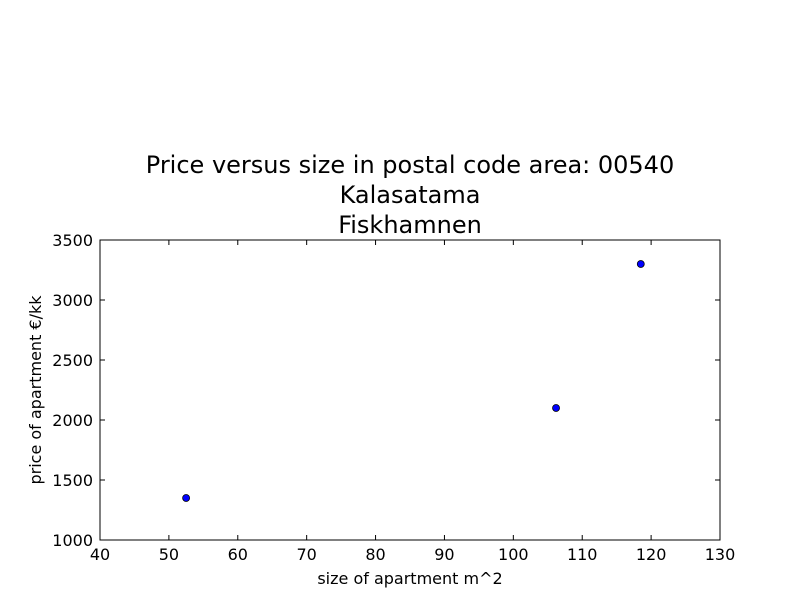  What do you see at coordinates (444, 554) in the screenshot?
I see `x-tick-label: 90` at bounding box center [444, 554].